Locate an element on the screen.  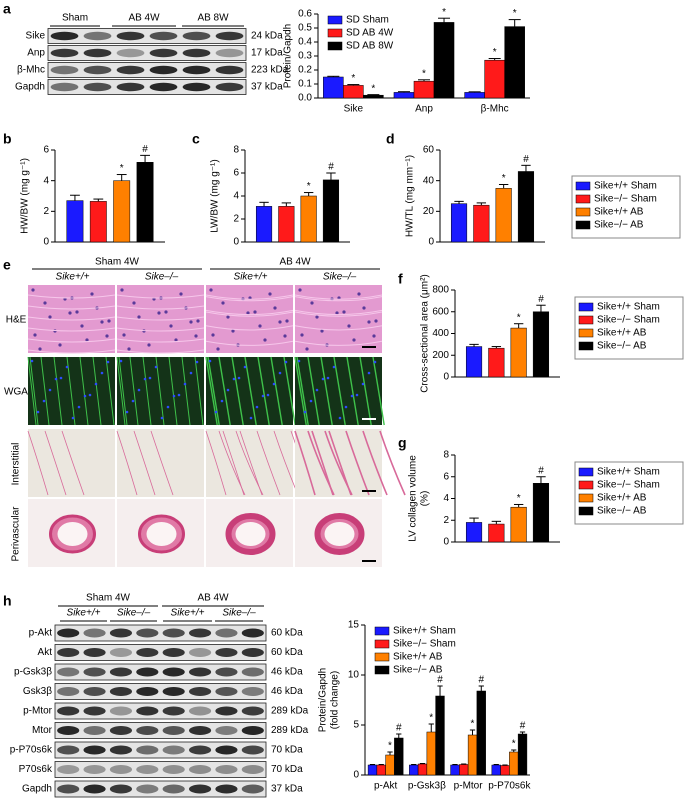
legend-label: Sike−/− AB is located at coordinates (619, 225).